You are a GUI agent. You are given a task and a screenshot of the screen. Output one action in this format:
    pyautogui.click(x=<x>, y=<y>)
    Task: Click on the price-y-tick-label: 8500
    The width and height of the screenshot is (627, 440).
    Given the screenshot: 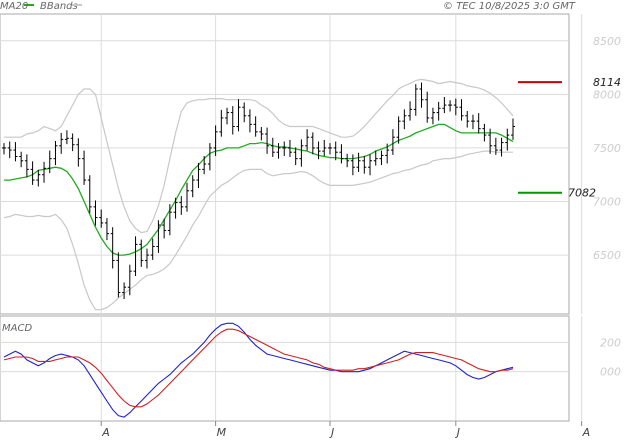 What is the action you would take?
    pyautogui.click(x=607, y=41)
    